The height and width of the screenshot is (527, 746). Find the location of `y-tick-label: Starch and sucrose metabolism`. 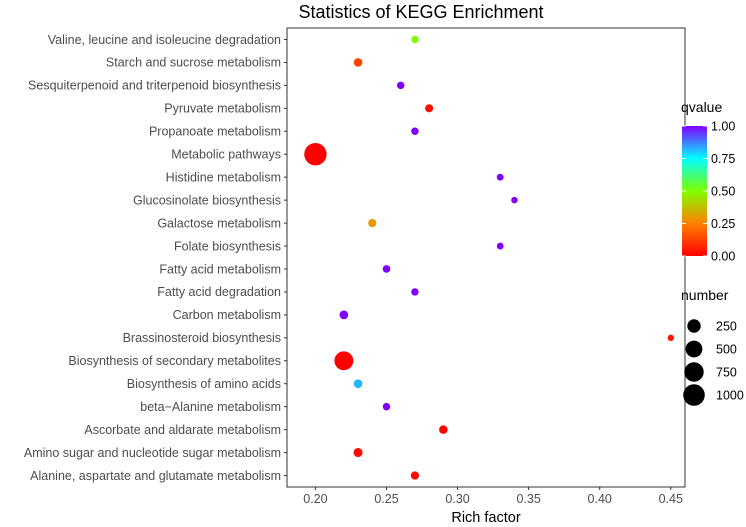

y-tick-label: Starch and sucrose metabolism is located at coordinates (193, 63).